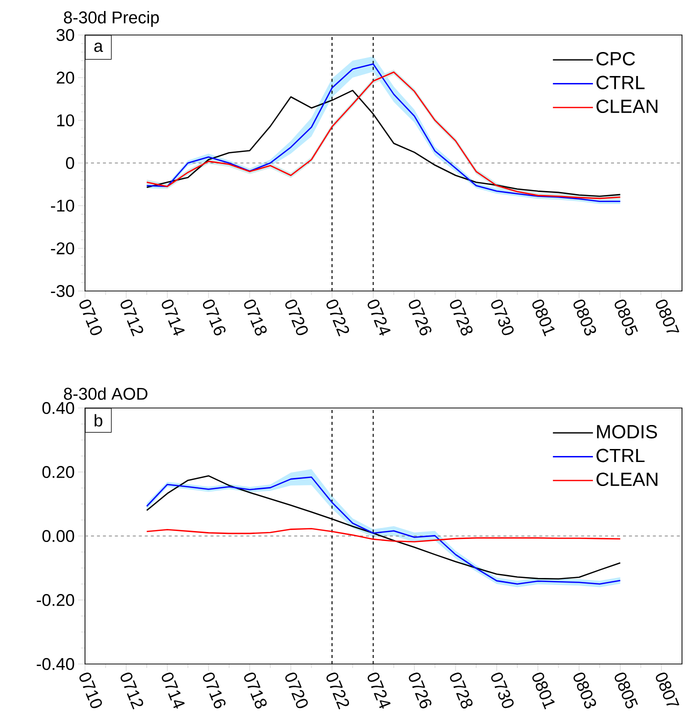 The width and height of the screenshot is (689, 727). I want to click on legend-label: MODIS, so click(627, 431).